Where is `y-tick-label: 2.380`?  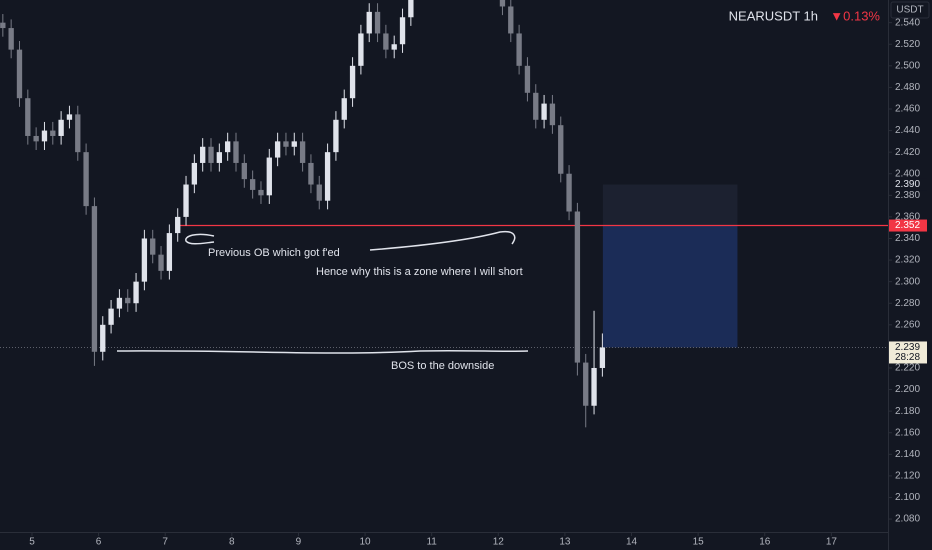
y-tick-label: 2.380 is located at coordinates (907, 195).